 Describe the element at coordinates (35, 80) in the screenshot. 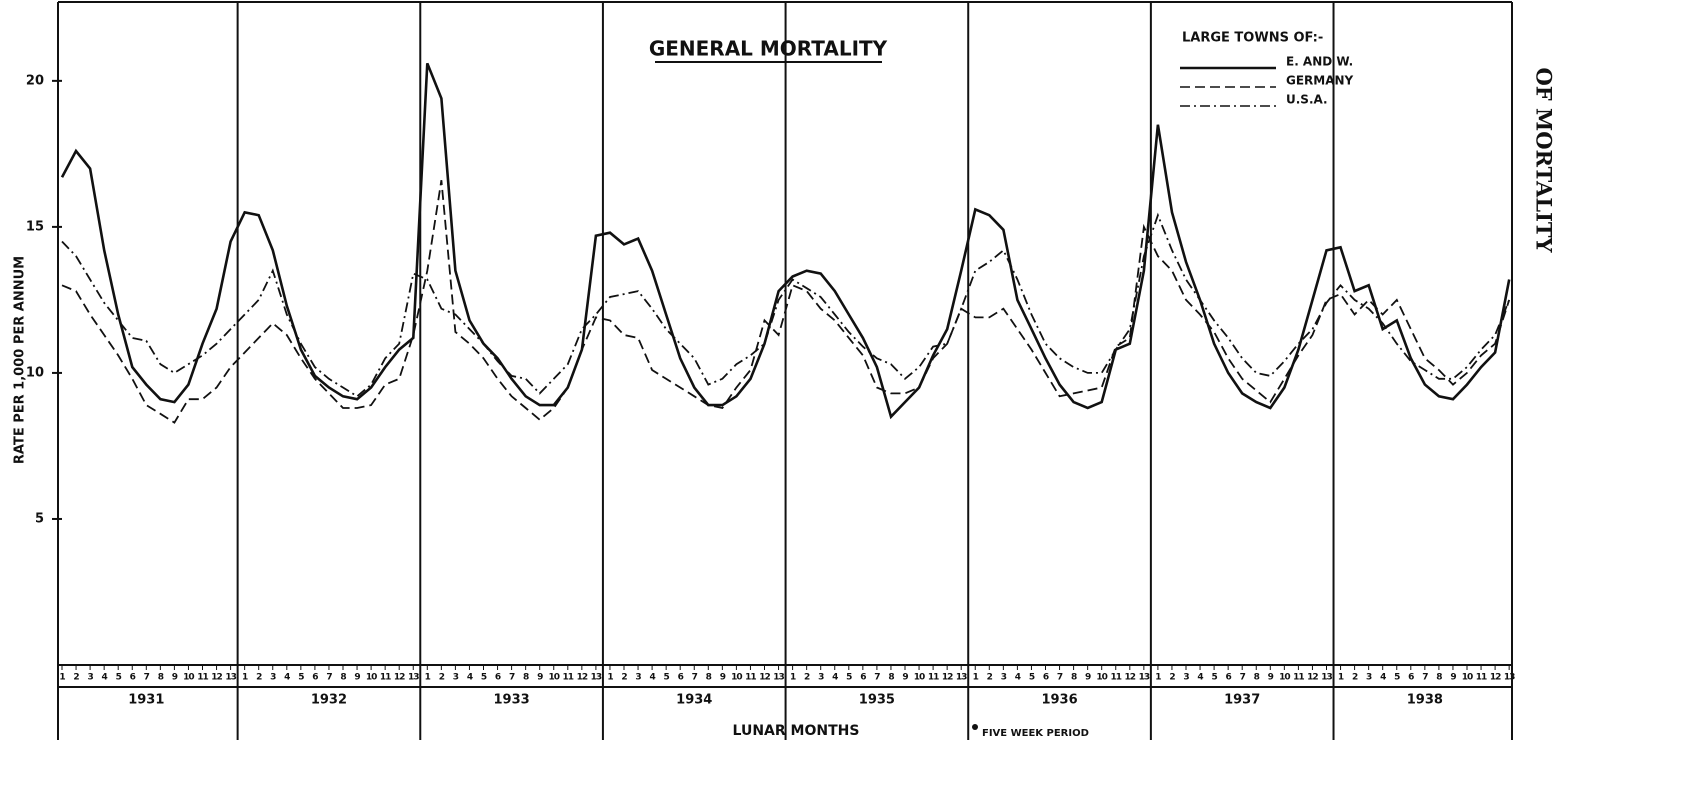

I see `y-tick-label: 20` at that location.